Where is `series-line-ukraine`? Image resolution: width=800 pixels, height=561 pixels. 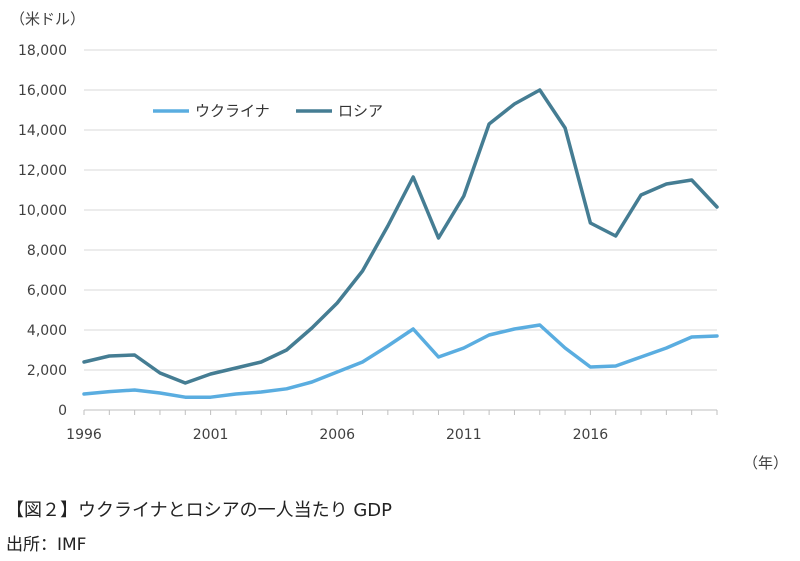
series-line-ukraine is located at coordinates (400, 361).